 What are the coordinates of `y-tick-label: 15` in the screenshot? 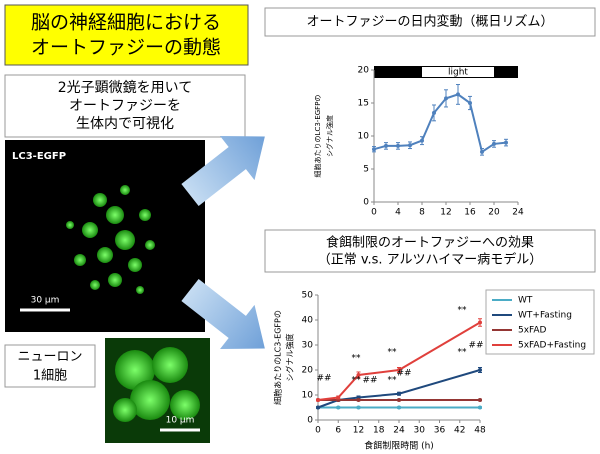 It's located at (363, 104).